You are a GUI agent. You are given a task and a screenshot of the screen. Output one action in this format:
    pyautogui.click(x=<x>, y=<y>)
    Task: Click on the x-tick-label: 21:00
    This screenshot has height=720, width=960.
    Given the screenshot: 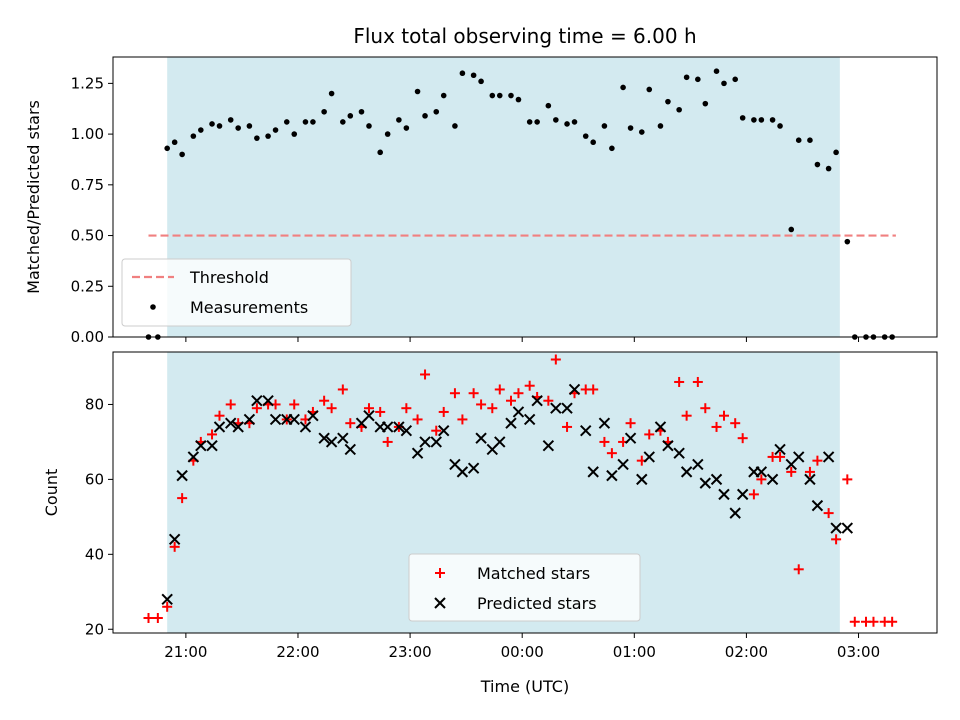 What is the action you would take?
    pyautogui.click(x=185, y=652)
    